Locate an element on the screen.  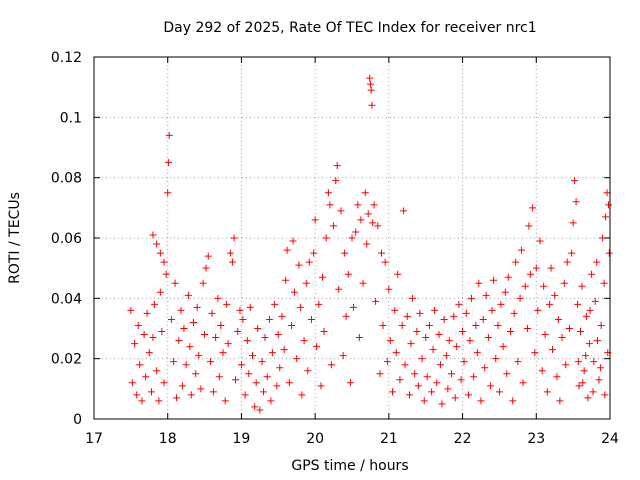
y-tick-label: 0 is located at coordinates (77, 420).